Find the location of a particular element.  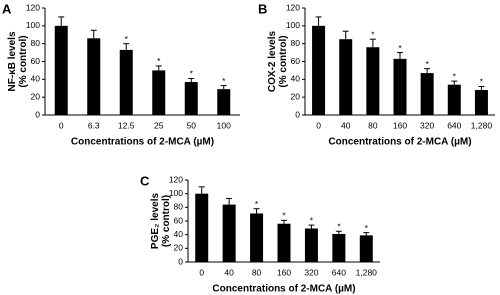

y-axis-title-line: NF-κB levels is located at coordinates (12, 61).